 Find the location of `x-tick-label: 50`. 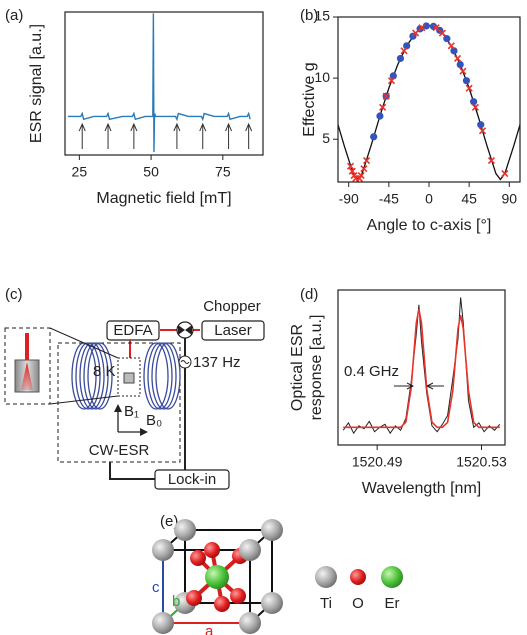

x-tick-label: 50 is located at coordinates (151, 172).